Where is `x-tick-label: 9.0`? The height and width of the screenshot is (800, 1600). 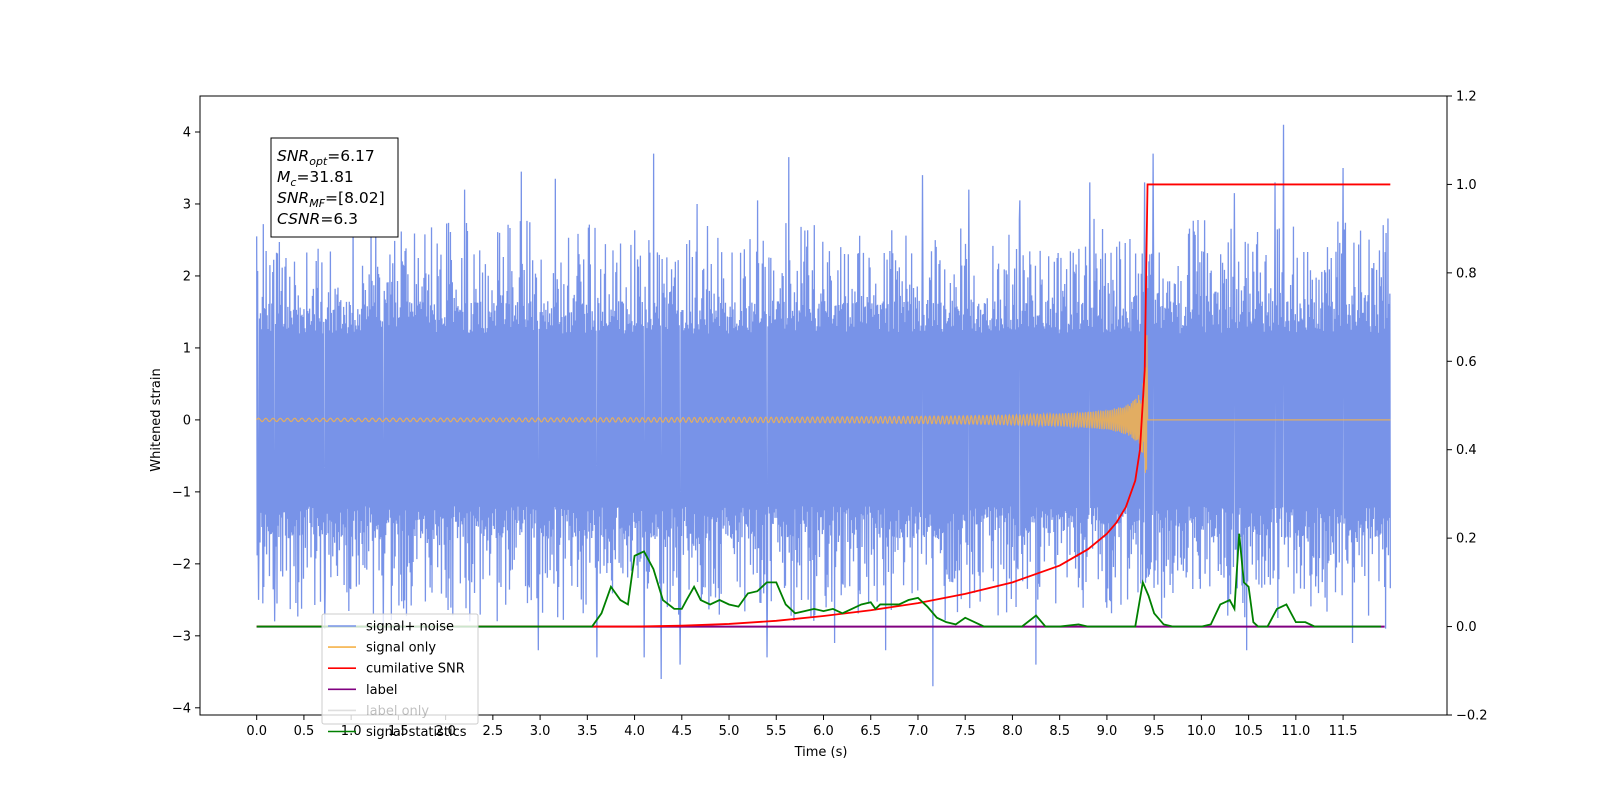
x-tick-label: 9.0 is located at coordinates (1107, 731).